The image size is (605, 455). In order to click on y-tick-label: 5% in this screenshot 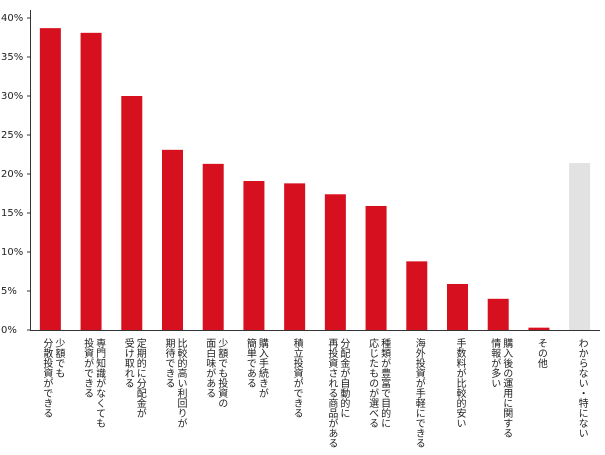, I will do `click(9, 291)`.